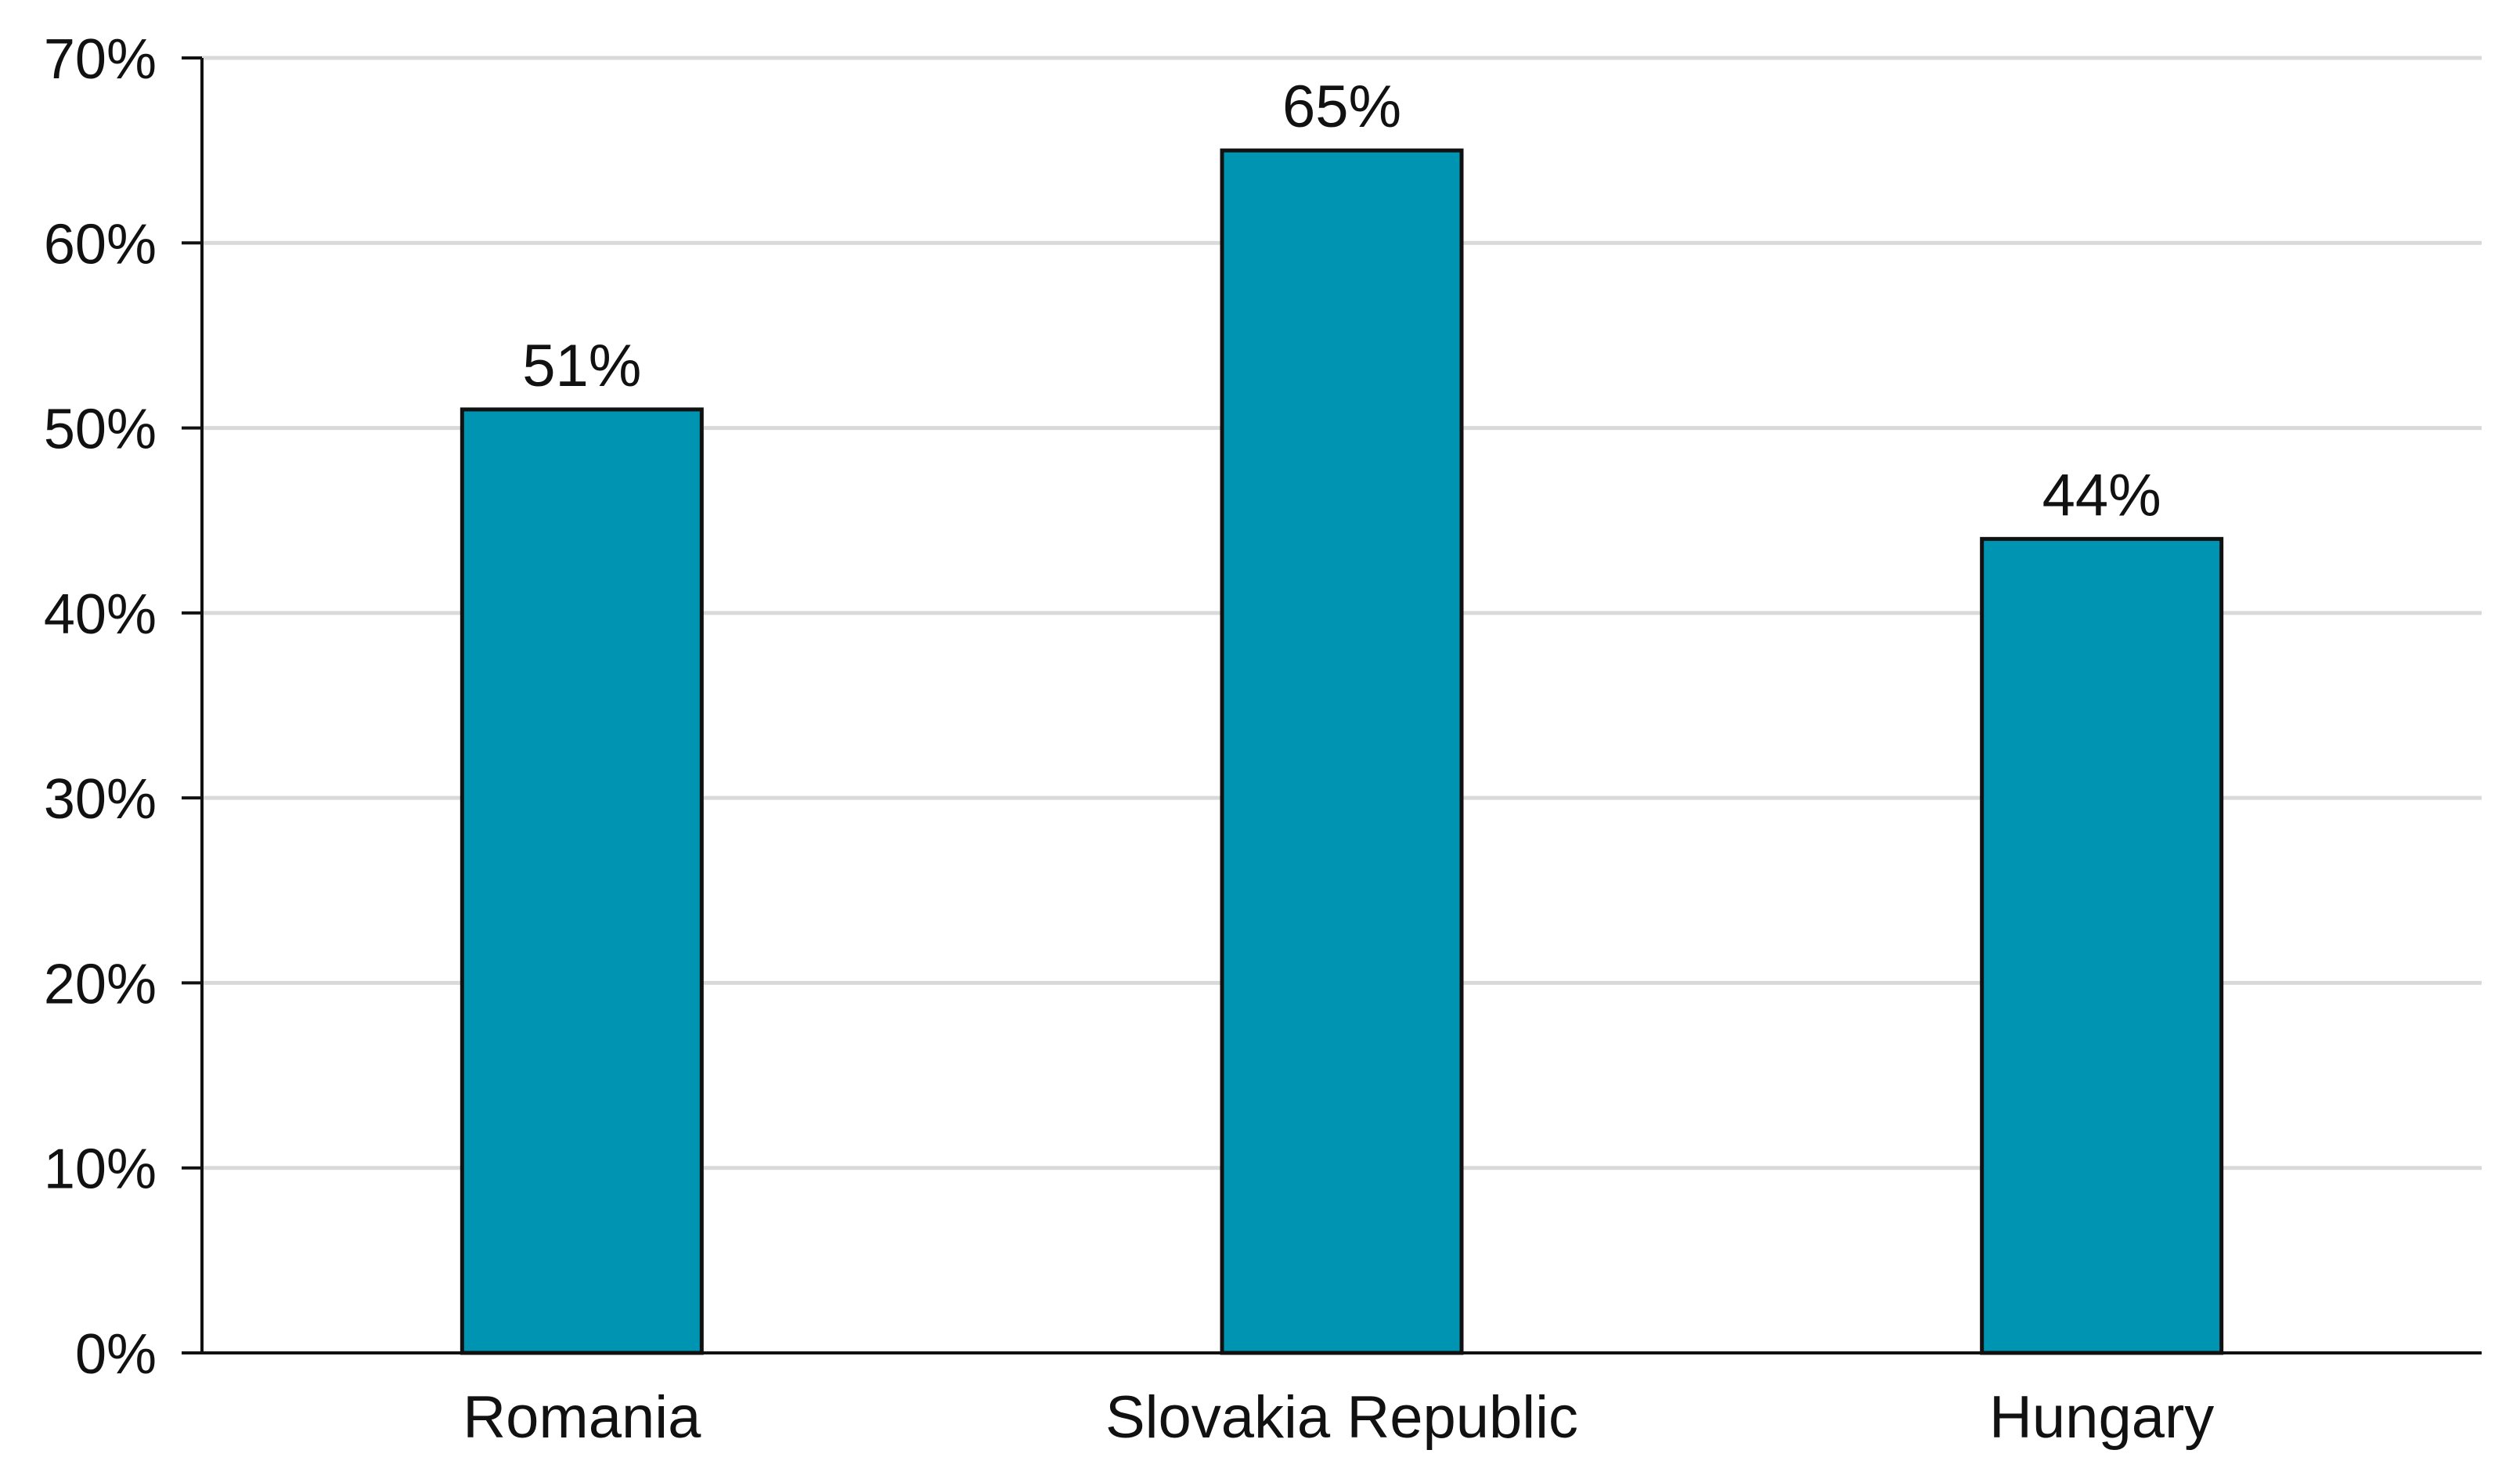  What do you see at coordinates (2101, 495) in the screenshot?
I see `data-label: 44%` at bounding box center [2101, 495].